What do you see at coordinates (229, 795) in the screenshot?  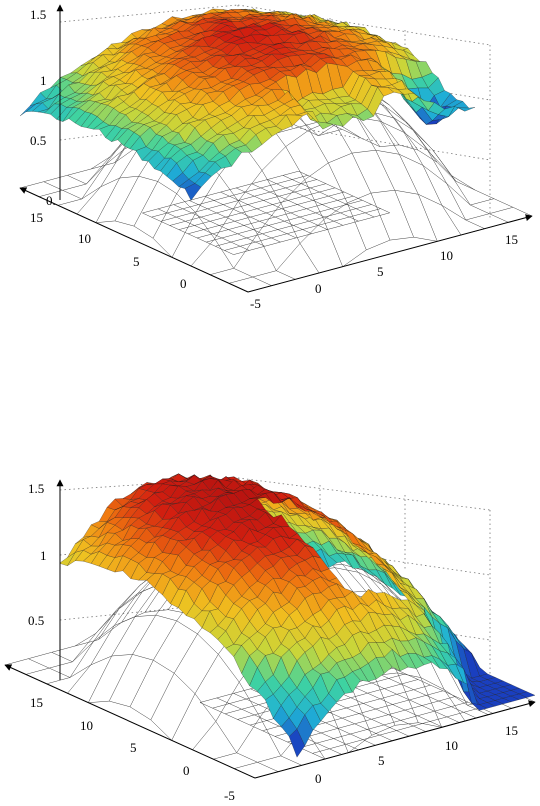 I see `y-tick-label: -5` at bounding box center [229, 795].